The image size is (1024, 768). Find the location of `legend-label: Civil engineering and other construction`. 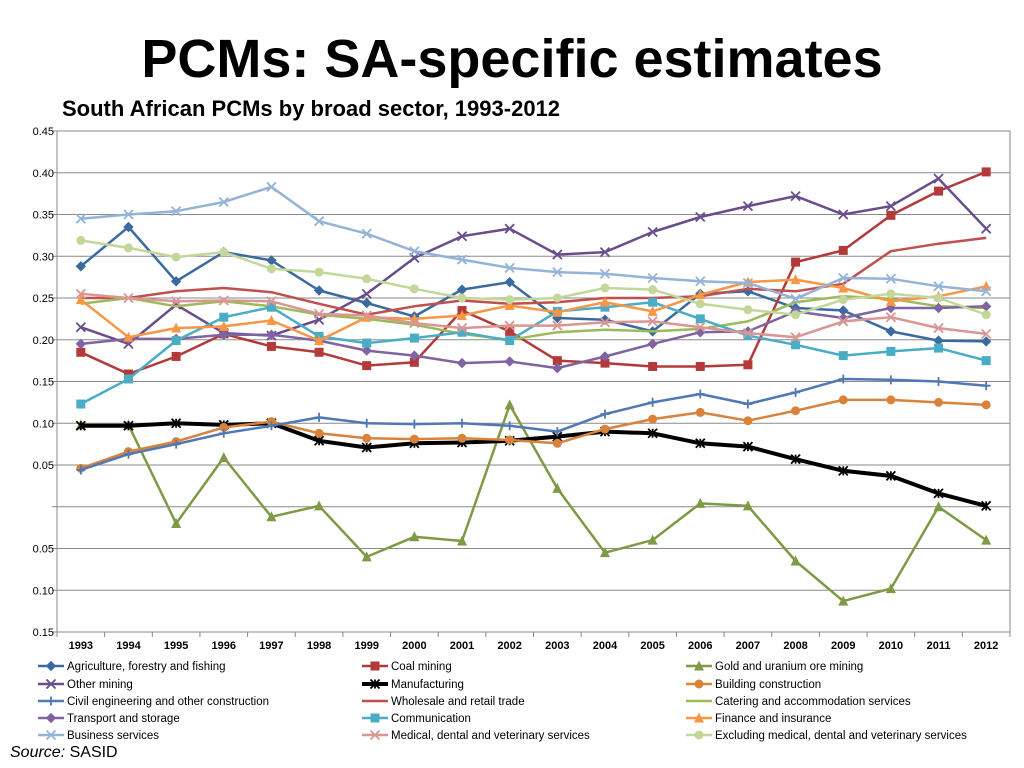

legend-label: Civil engineering and other construction is located at coordinates (168, 702).